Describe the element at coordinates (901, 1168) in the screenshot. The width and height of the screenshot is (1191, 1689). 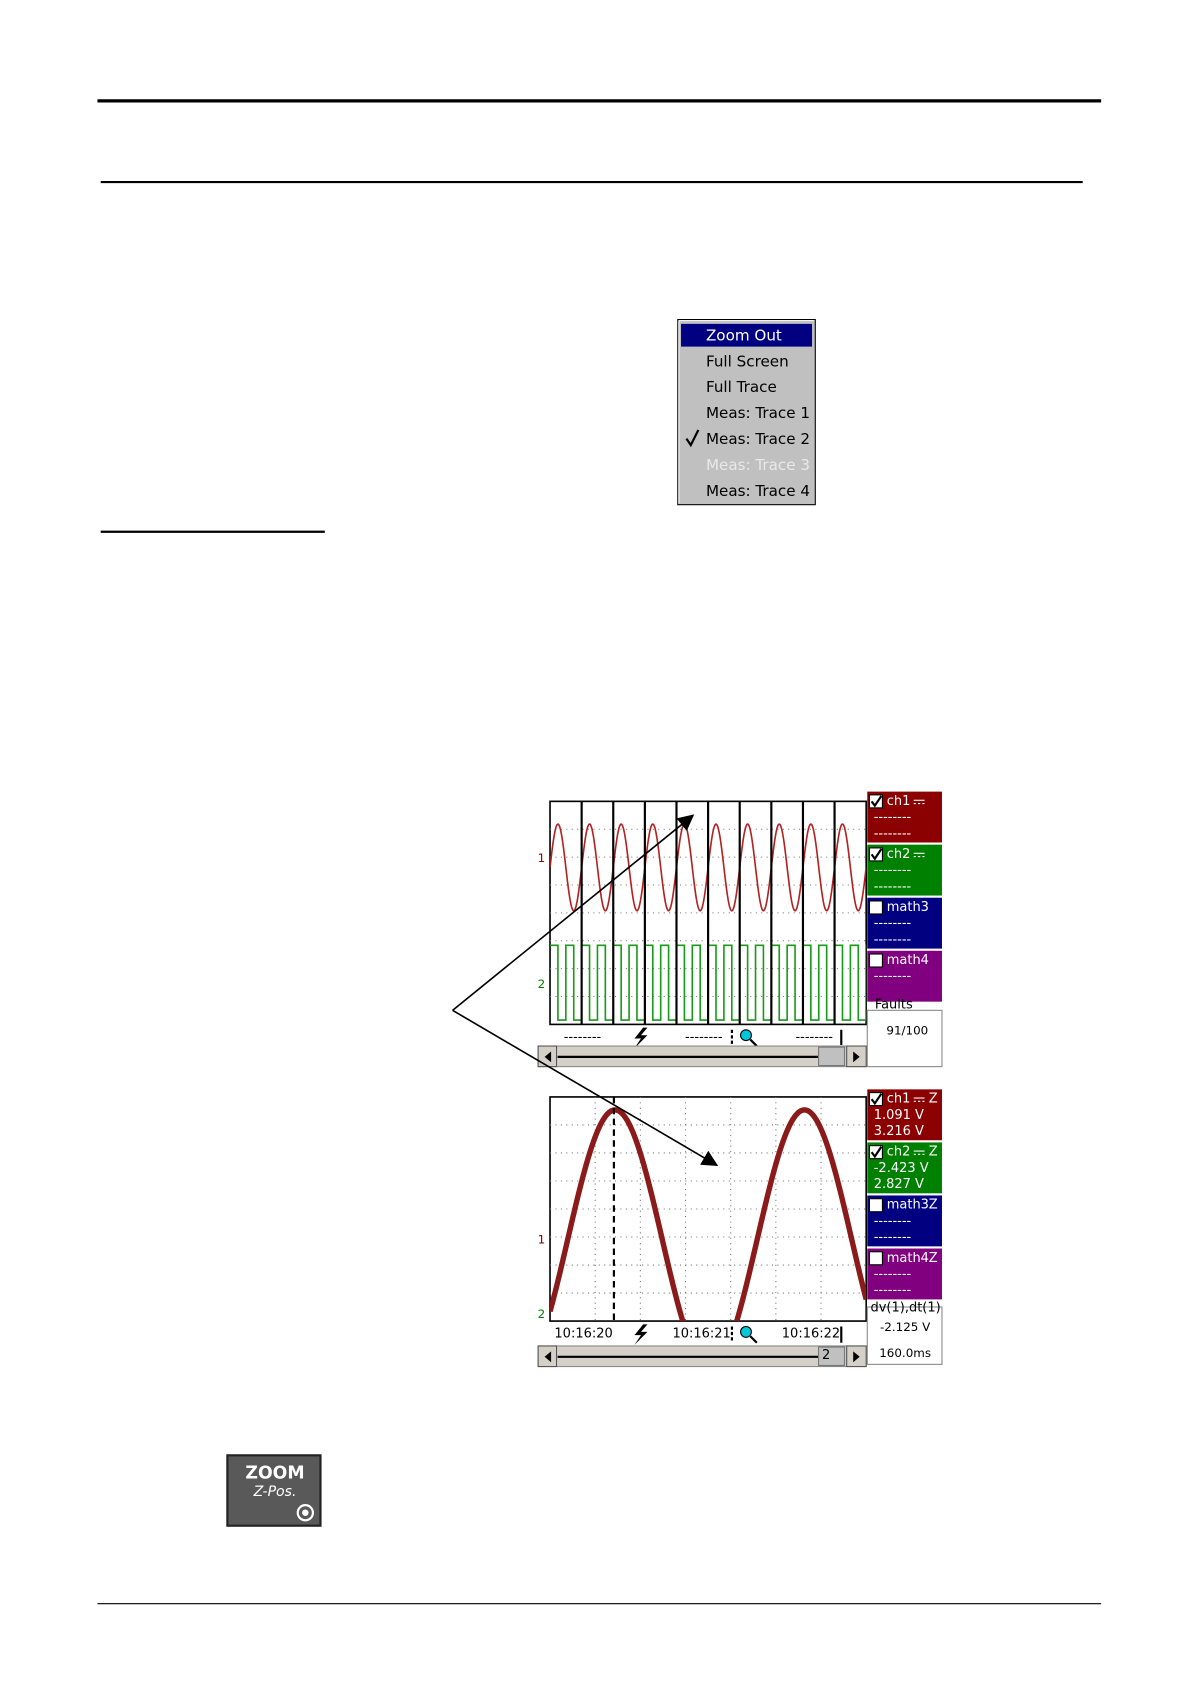
I see `channel-reading: -2.423 V` at that location.